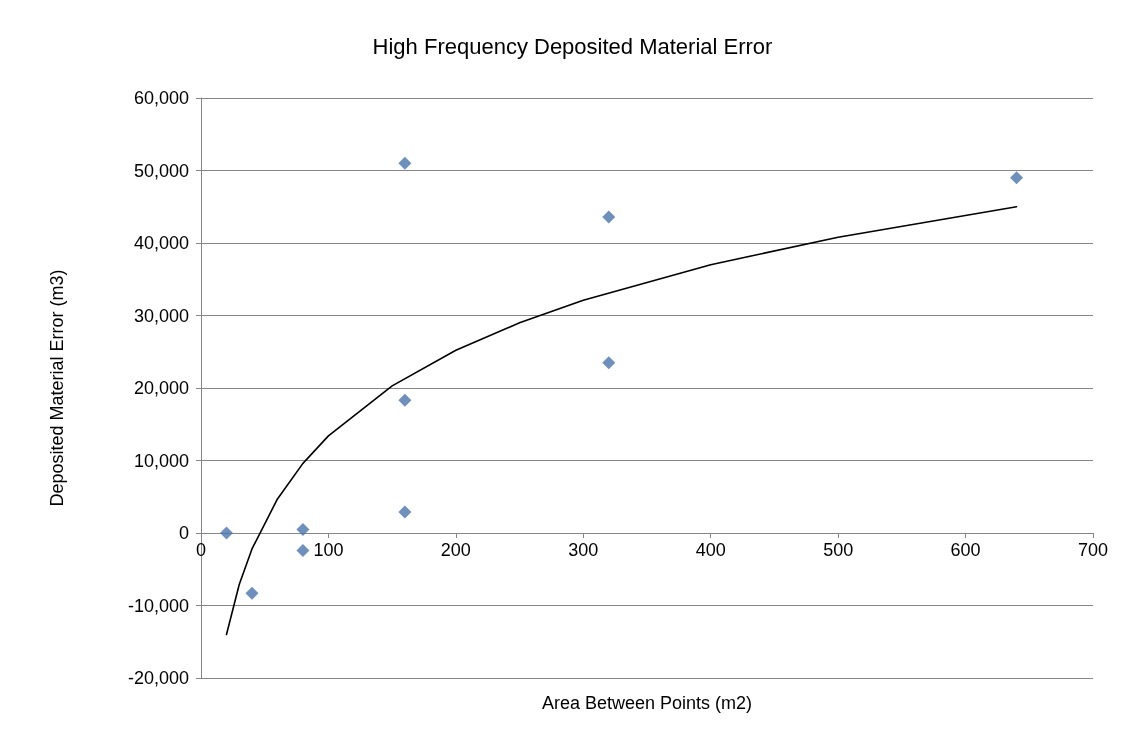 This screenshot has width=1145, height=744. What do you see at coordinates (158, 678) in the screenshot?
I see `y-tick-label: -20,000` at bounding box center [158, 678].